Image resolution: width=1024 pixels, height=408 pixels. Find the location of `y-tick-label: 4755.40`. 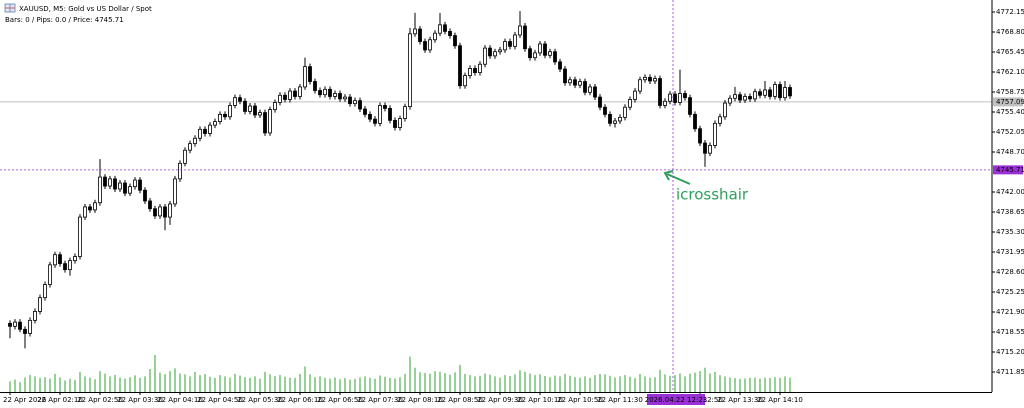

y-tick-label: 4755.40 is located at coordinates (1010, 112).